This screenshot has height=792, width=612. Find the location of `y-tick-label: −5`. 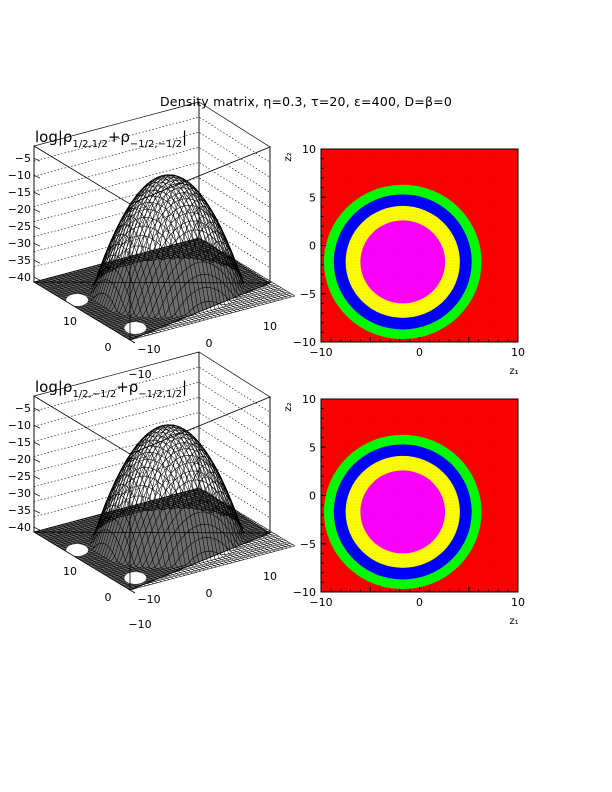

y-tick-label: −5 is located at coordinates (308, 544).